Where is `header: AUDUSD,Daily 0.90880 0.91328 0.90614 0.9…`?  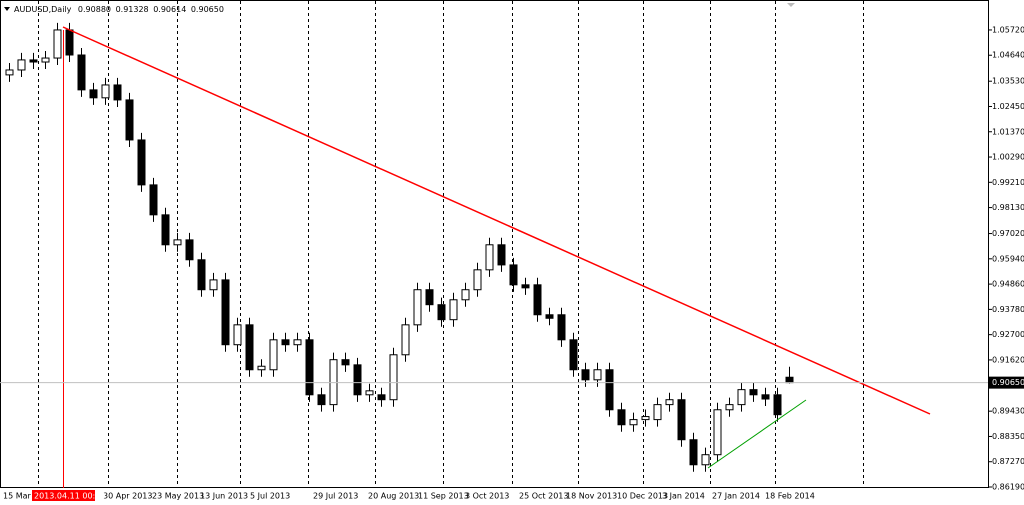
header: AUDUSD,Daily 0.90880 0.91328 0.90614 0.9… is located at coordinates (114, 9).